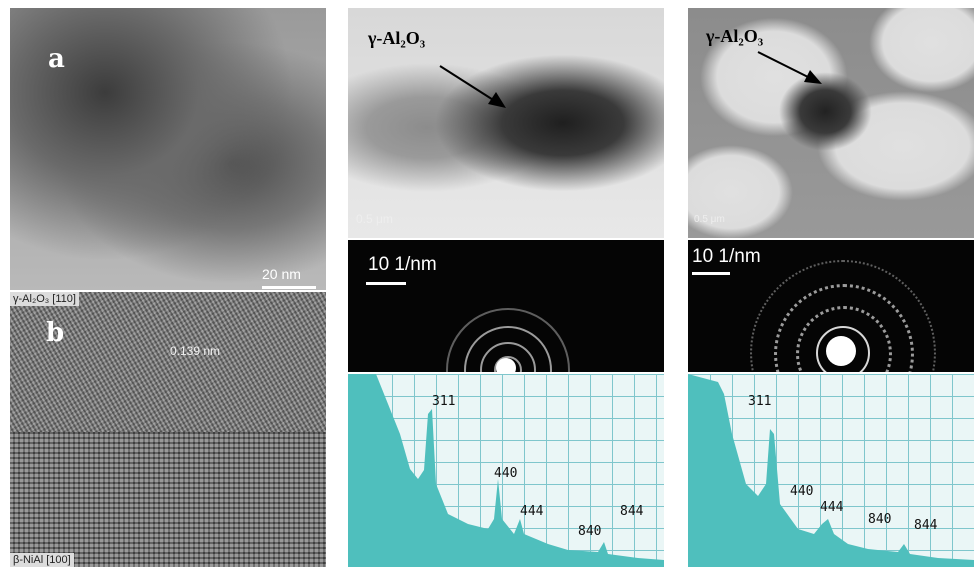 This screenshot has height=569, width=976. I want to click on phase-label-right: γ-Al₂O₃, so click(735, 36).